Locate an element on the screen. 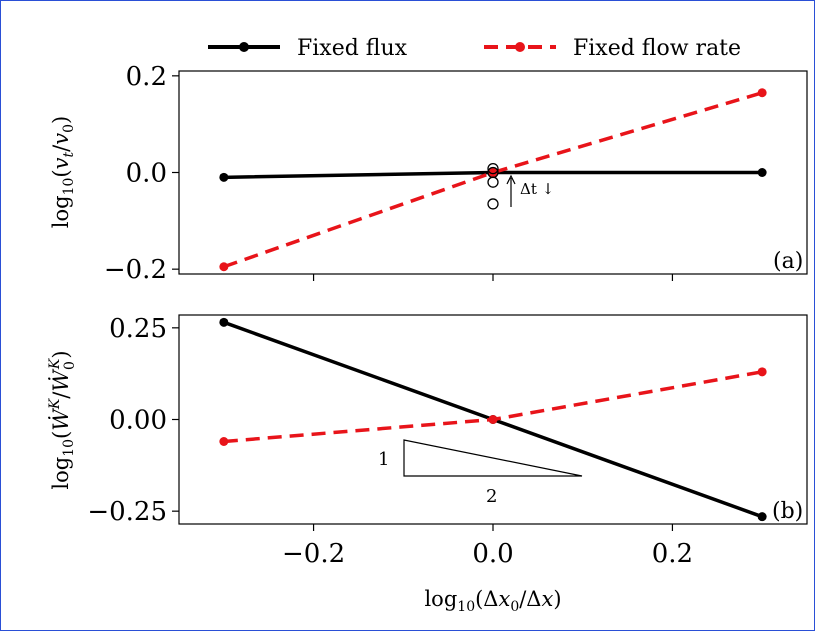 Image resolution: width=815 pixels, height=631 pixels. panel-b-y-ticks: −0.25 0.00 0.25 is located at coordinates (133, 420).